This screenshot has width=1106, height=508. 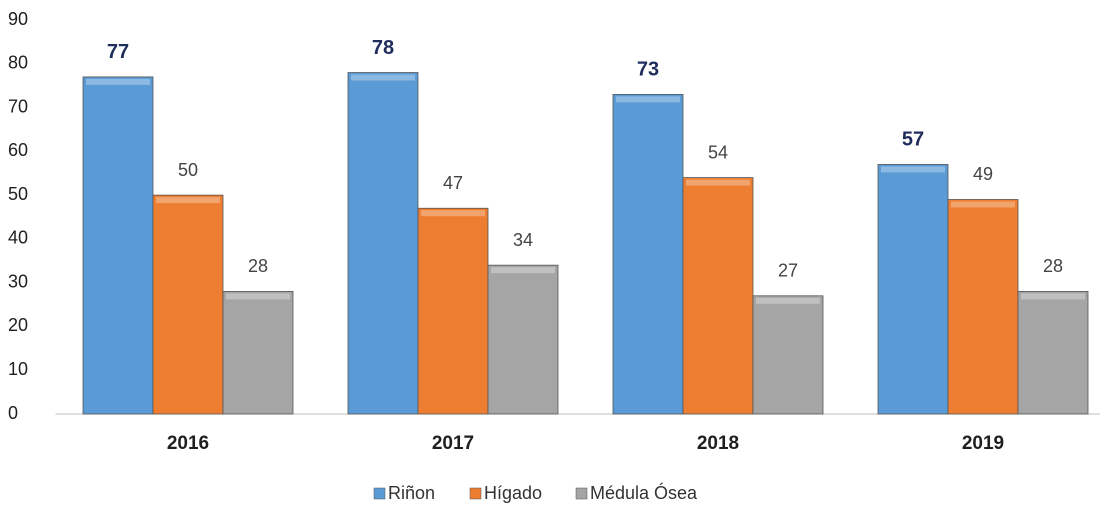 I want to click on data-label: 27, so click(x=788, y=271).